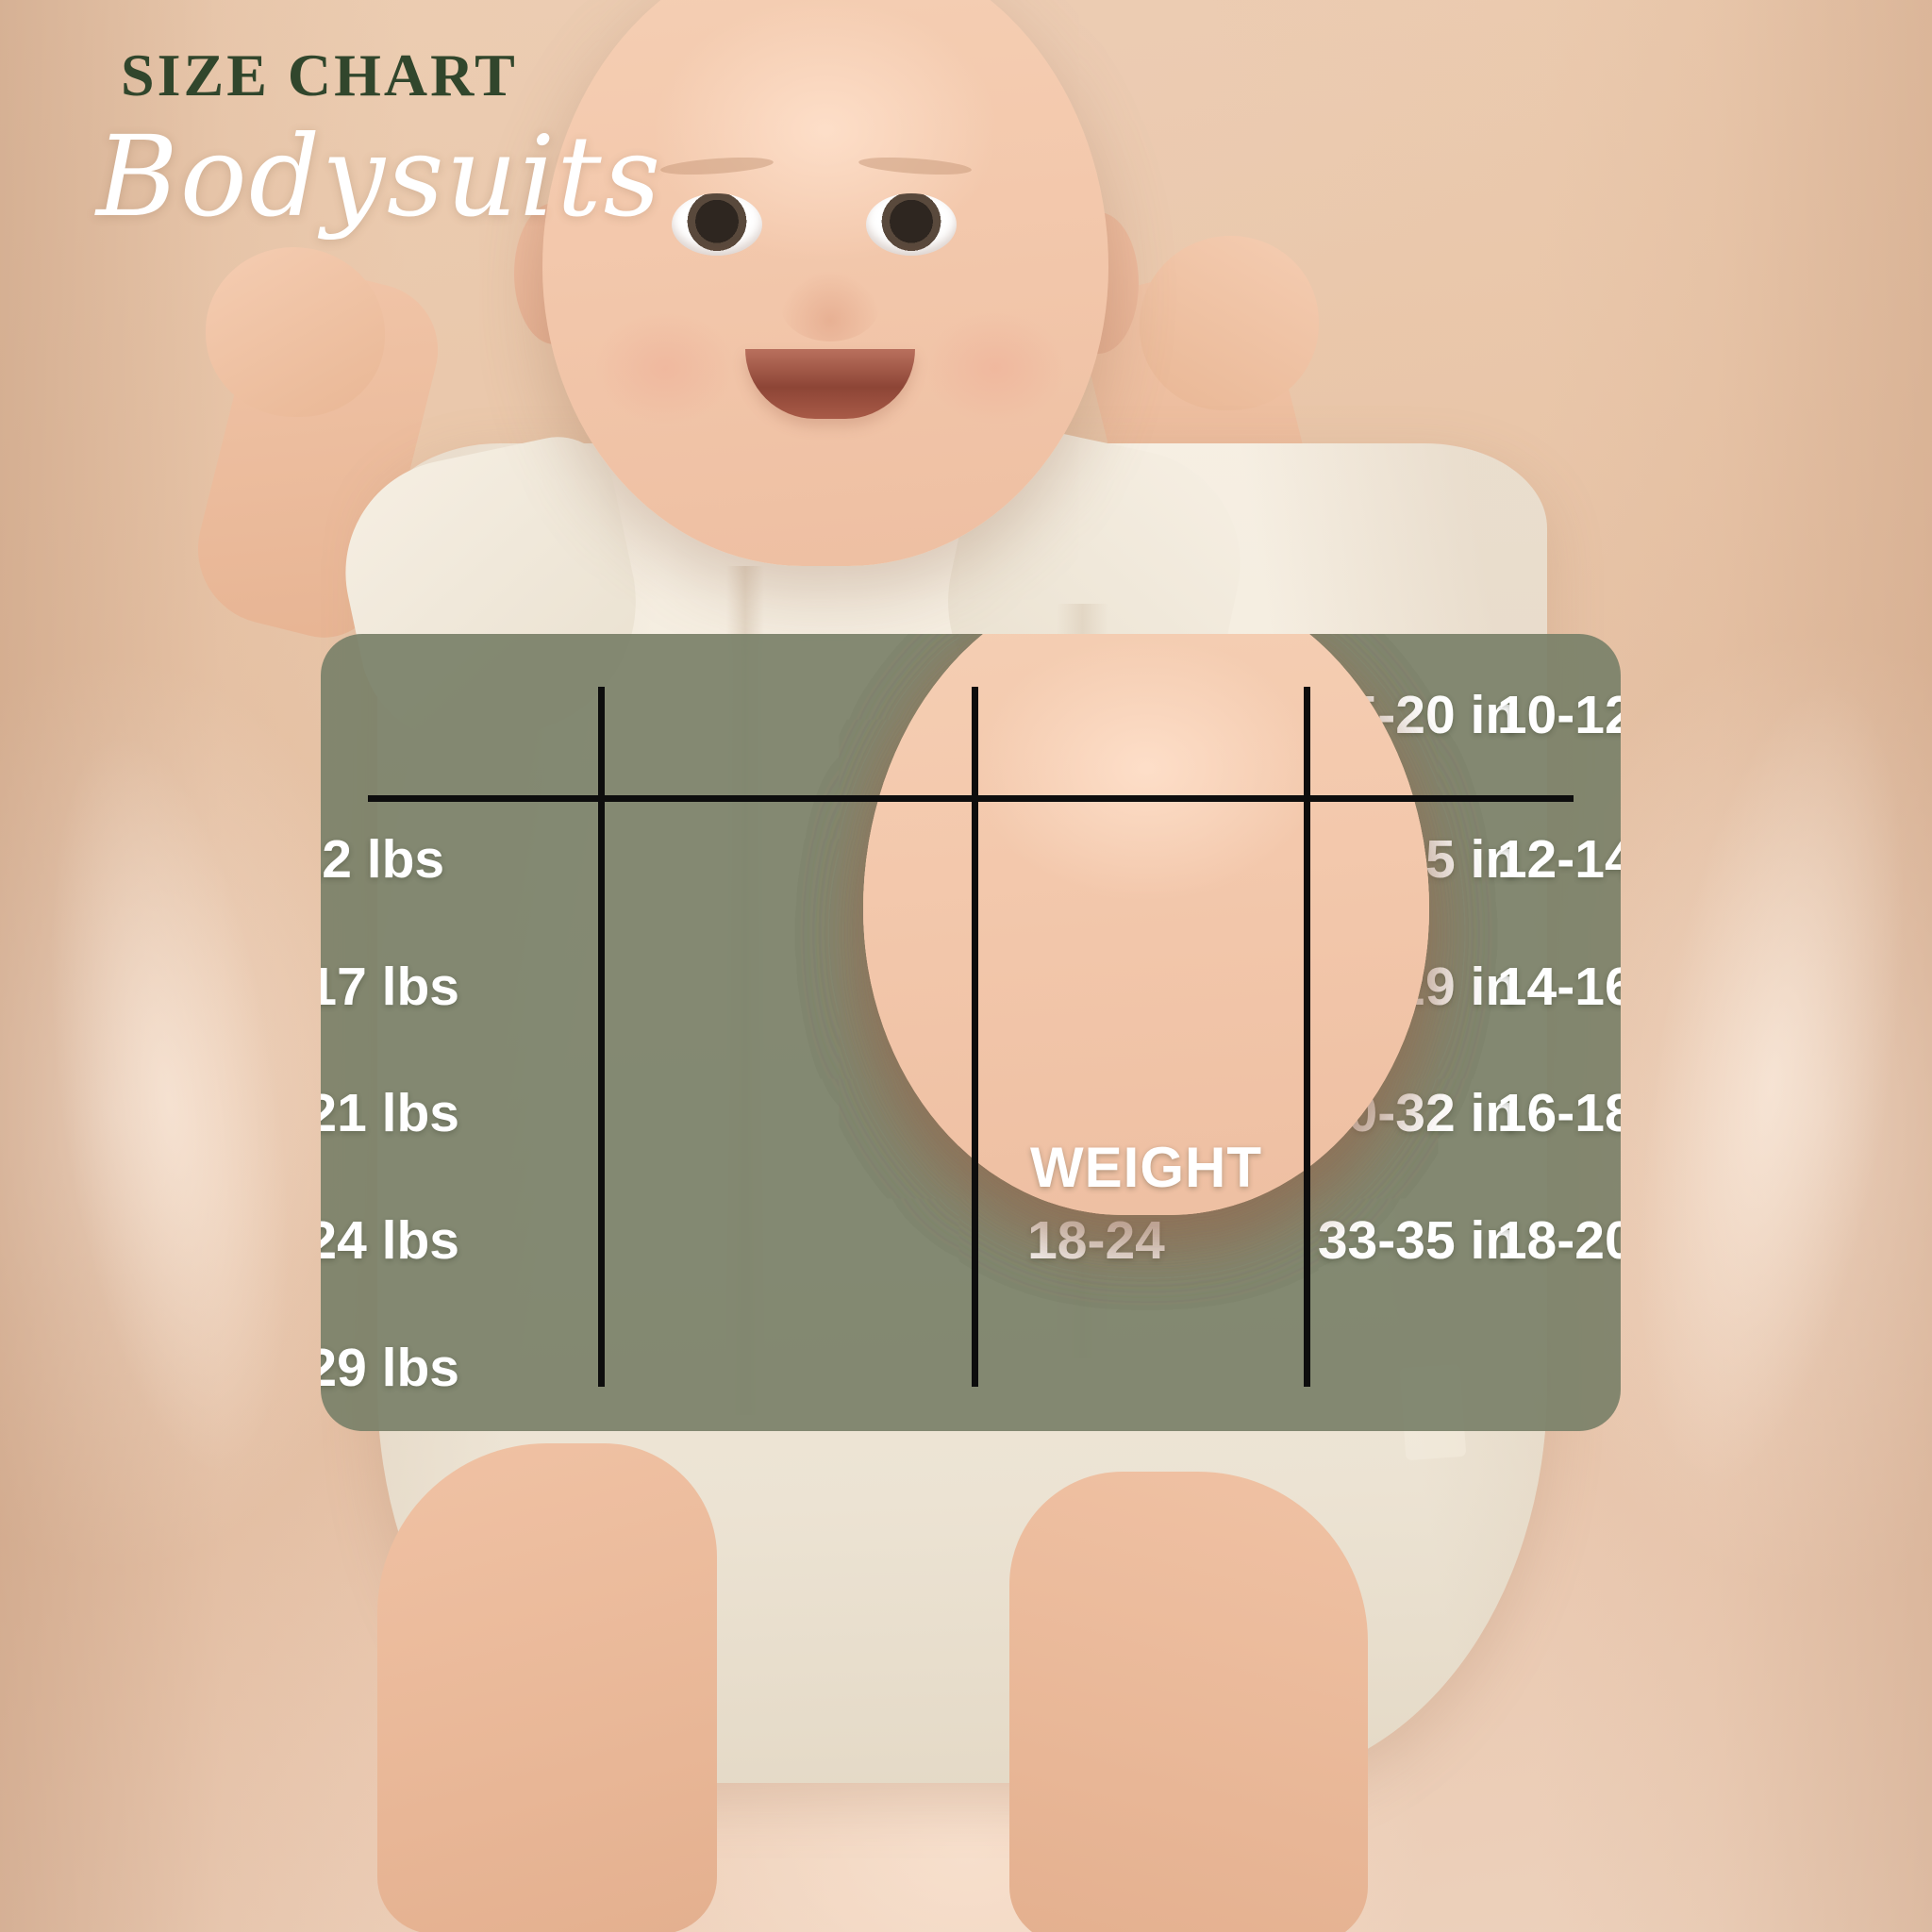  I want to click on table-pad-left-r4, so click(764, 1241).